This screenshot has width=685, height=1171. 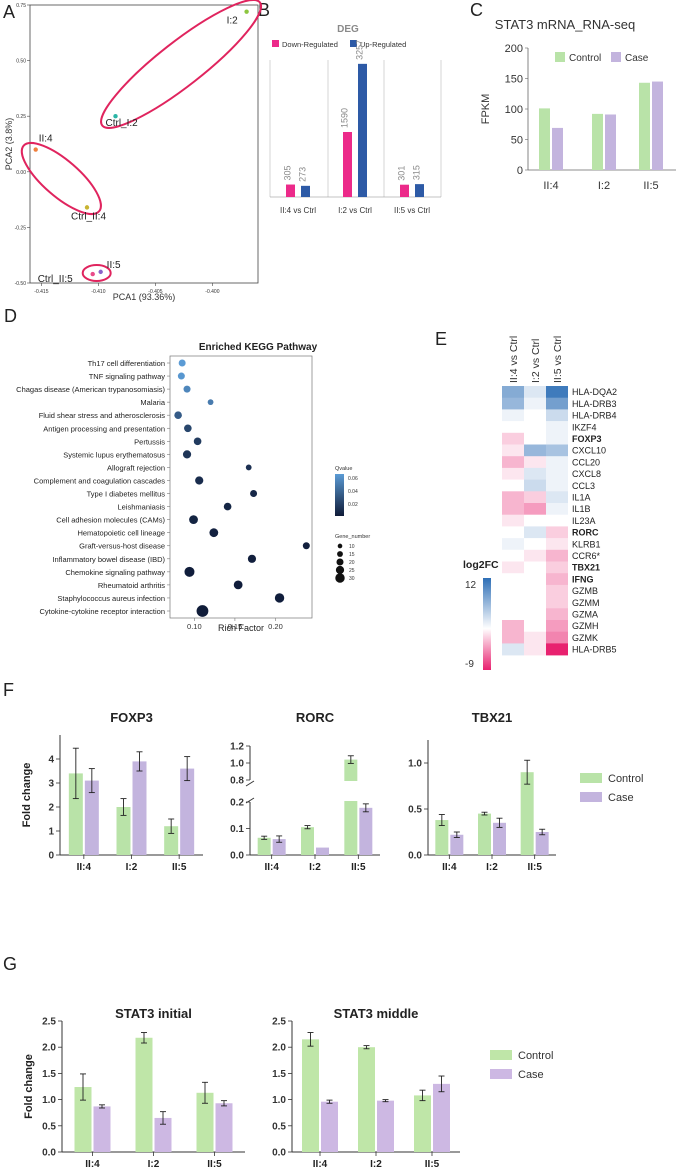 What do you see at coordinates (305, 191) in the screenshot?
I see `bar-up-regulated-ii-4-vs-ctrl` at bounding box center [305, 191].